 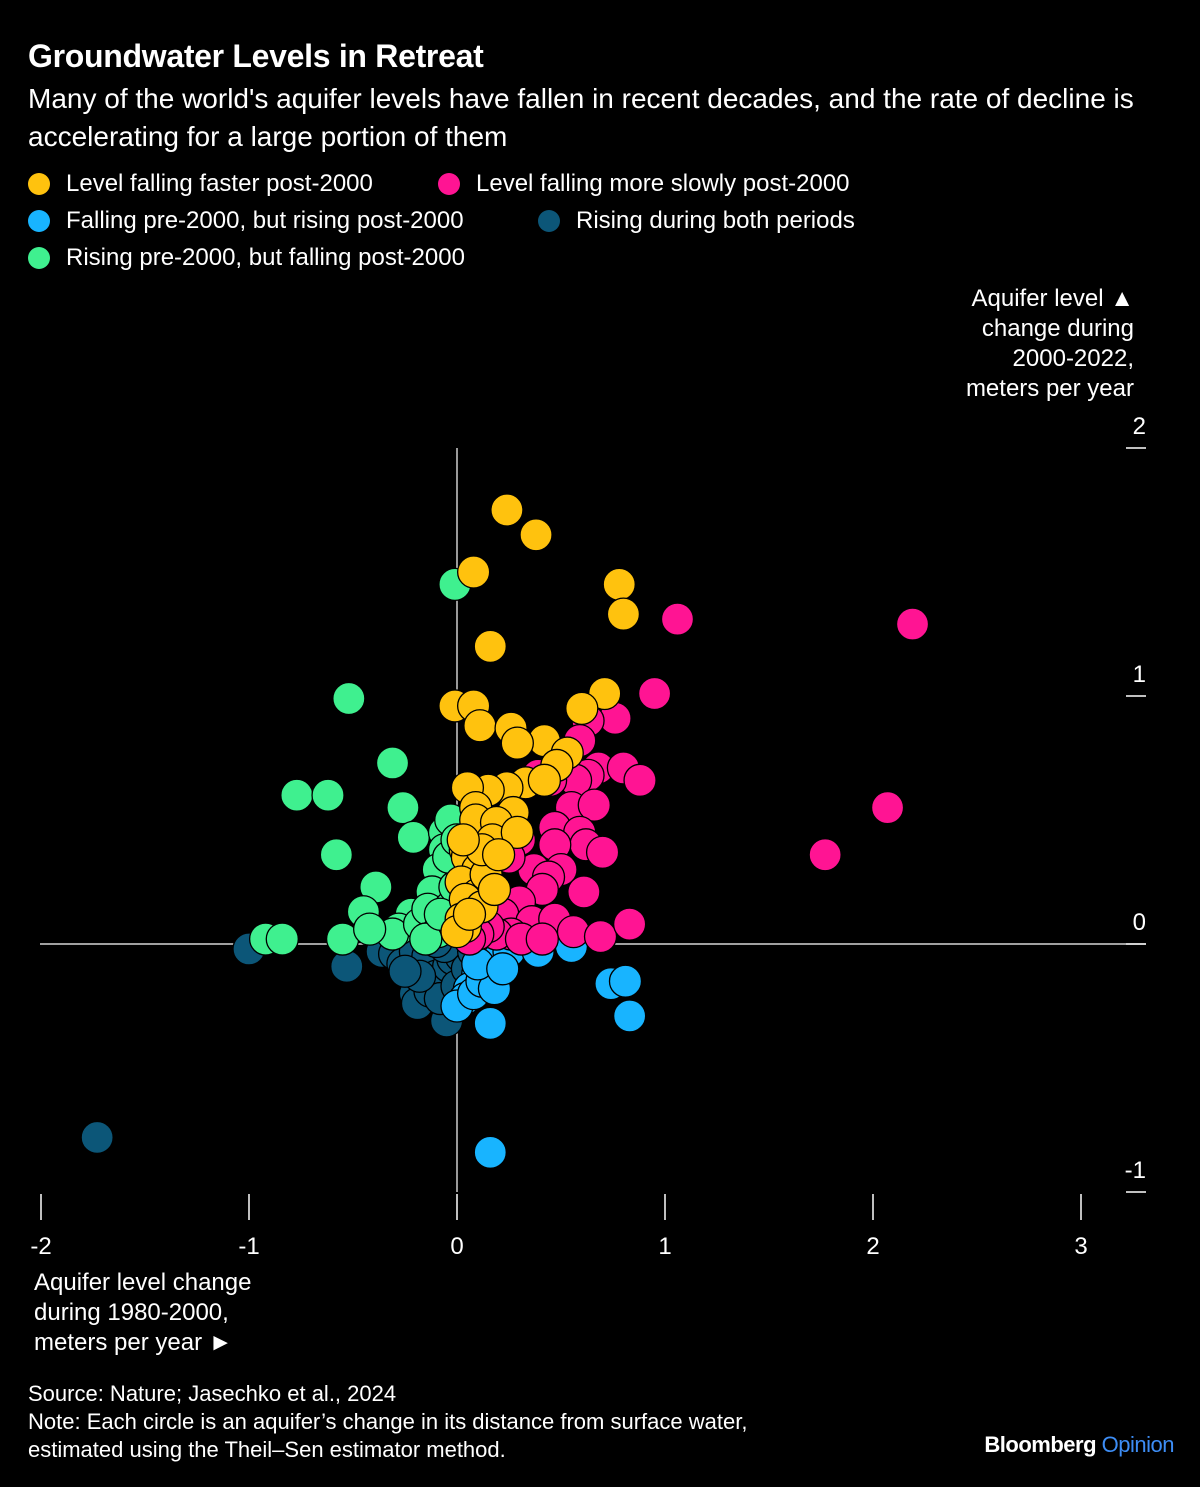 I want to click on legend-dot-falling-slowly, so click(x=449, y=184).